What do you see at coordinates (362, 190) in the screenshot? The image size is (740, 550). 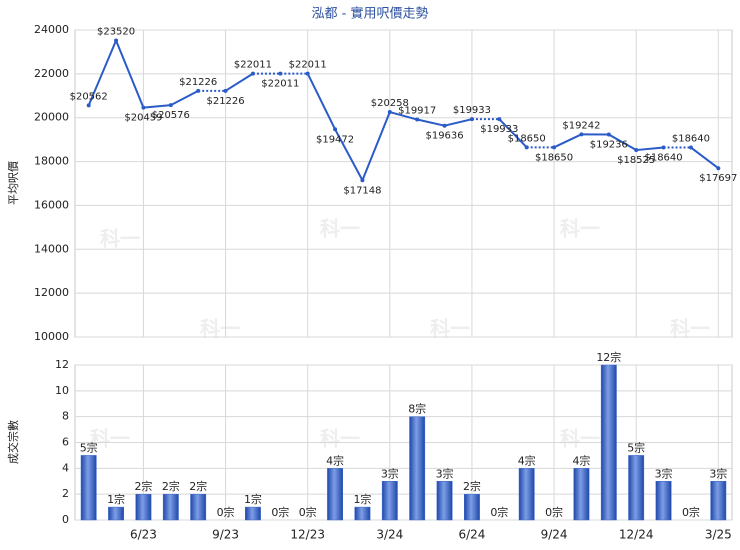 I see `data-label: $17148` at bounding box center [362, 190].